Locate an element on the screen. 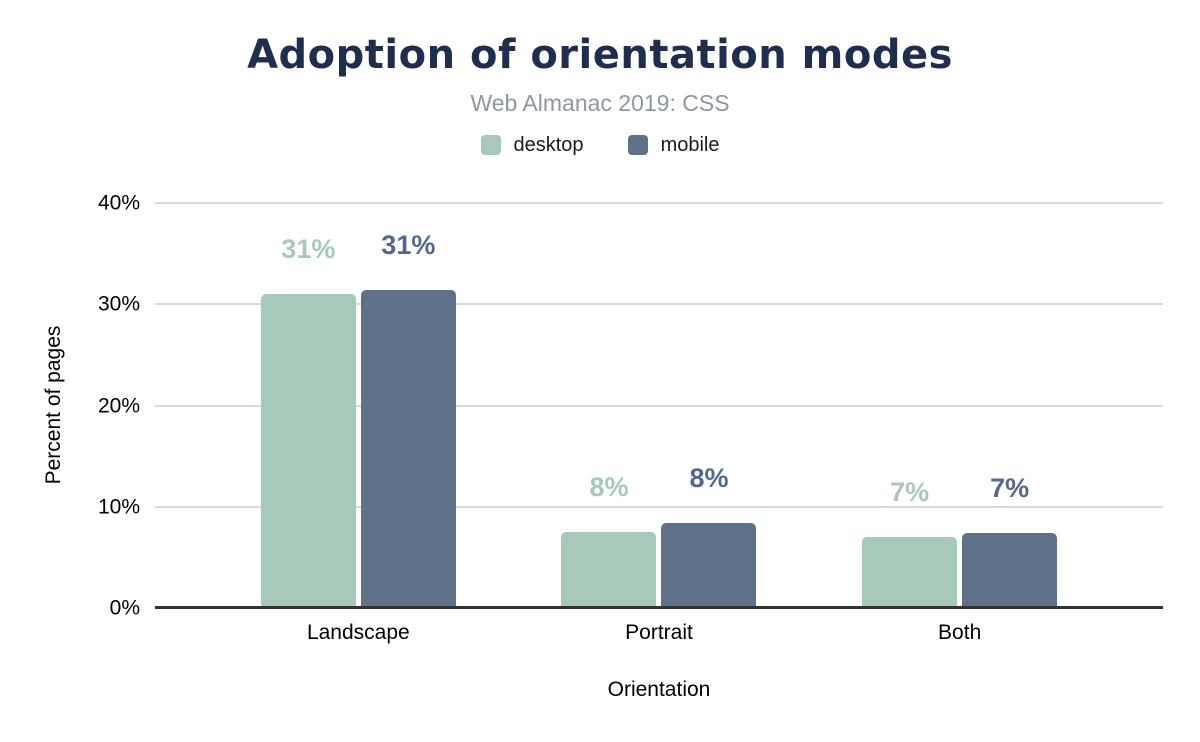 This screenshot has width=1200, height=742. bar-value-label-mobile-both: 7% is located at coordinates (1010, 488).